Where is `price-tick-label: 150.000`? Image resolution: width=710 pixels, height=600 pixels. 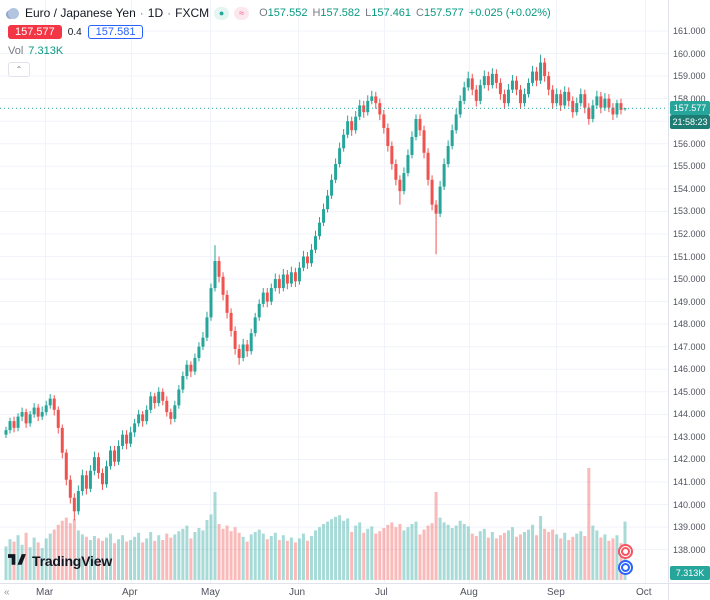
price-tick-label: 150.000 is located at coordinates (689, 279).